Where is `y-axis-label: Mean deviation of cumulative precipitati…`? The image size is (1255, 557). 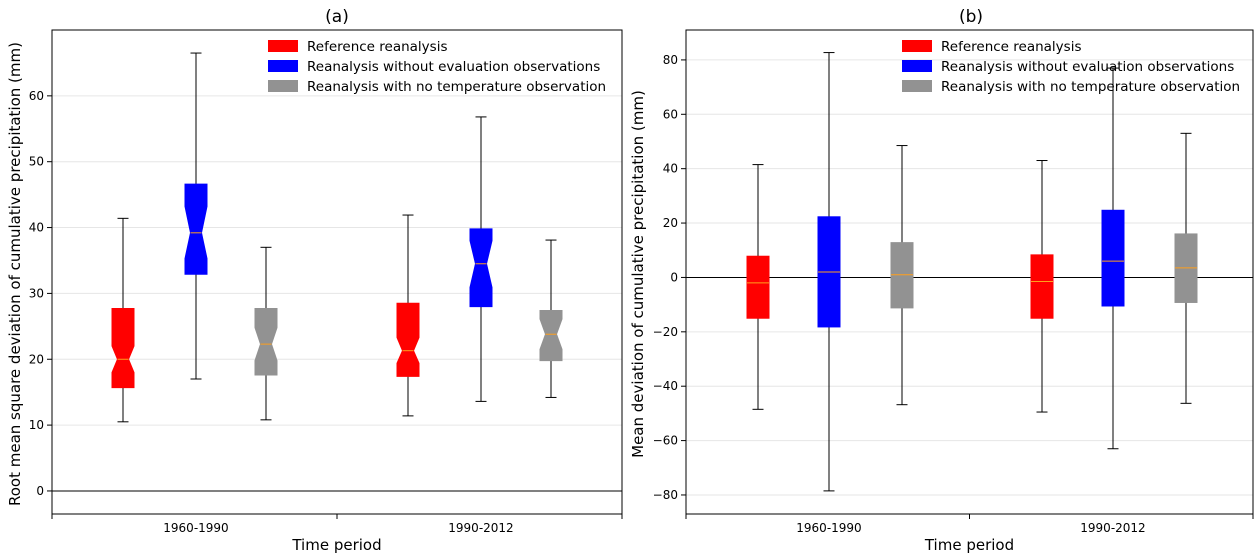 y-axis-label: Mean deviation of cumulative precipitati… is located at coordinates (638, 274).